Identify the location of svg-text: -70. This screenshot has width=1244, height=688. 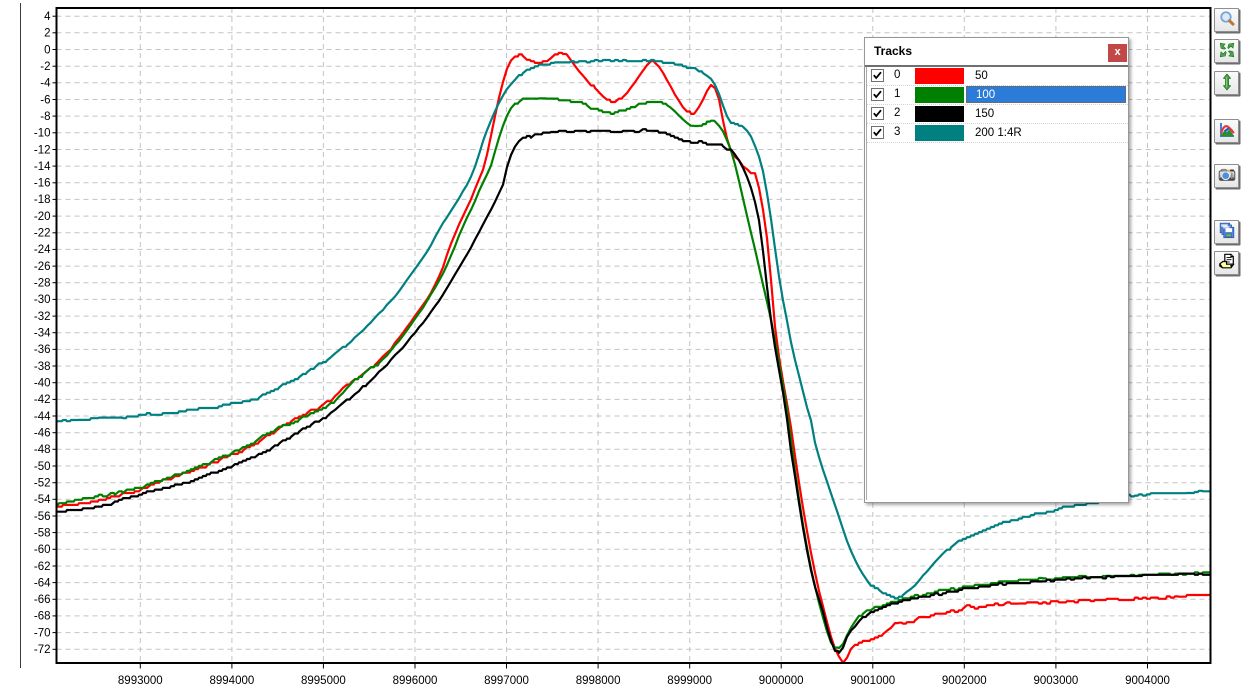
(42, 633).